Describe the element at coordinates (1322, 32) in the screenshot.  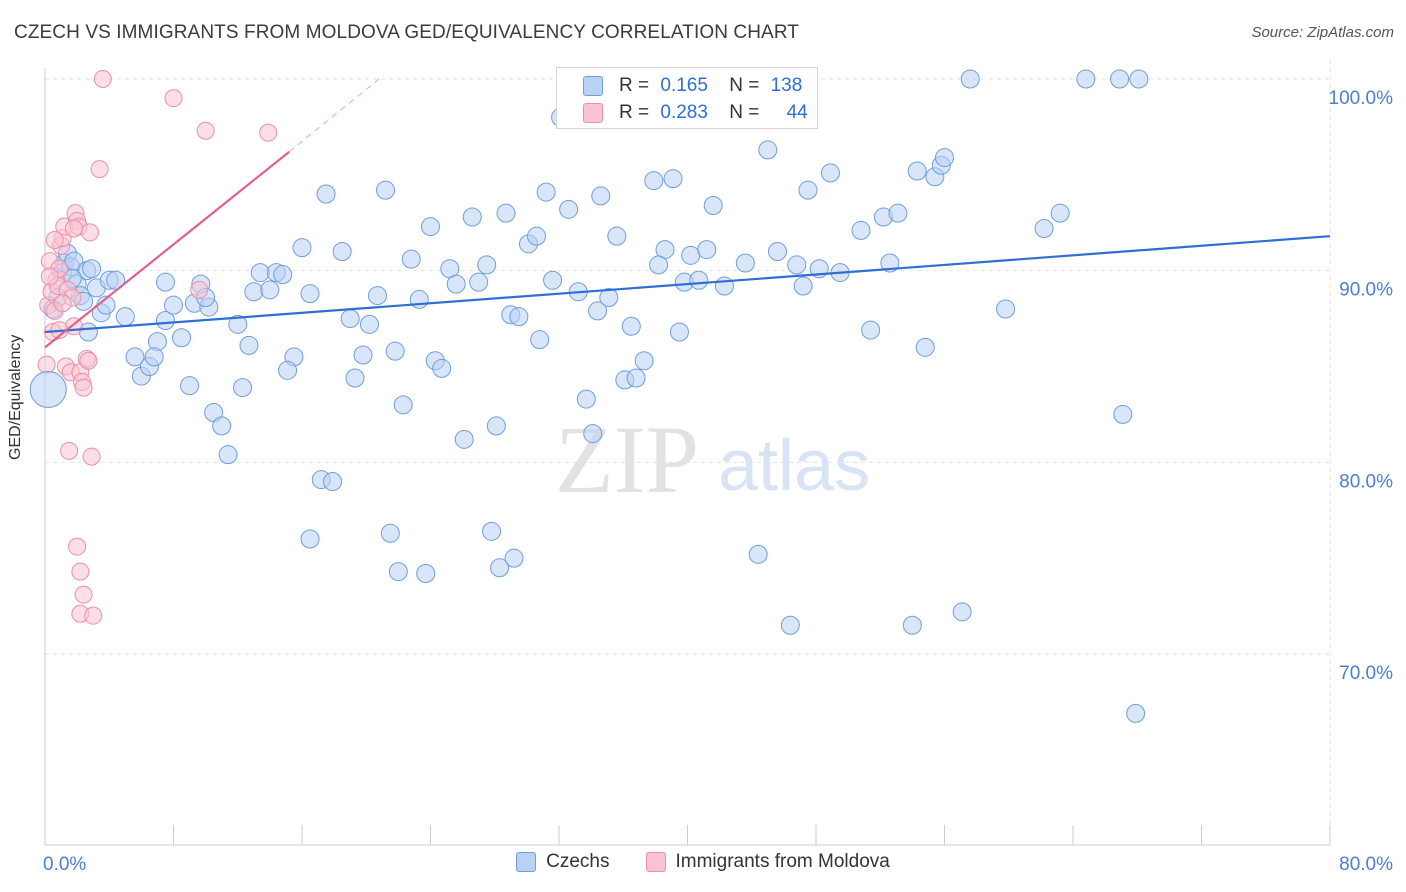
I see `source-label: Source: ZipAtlas.com` at that location.